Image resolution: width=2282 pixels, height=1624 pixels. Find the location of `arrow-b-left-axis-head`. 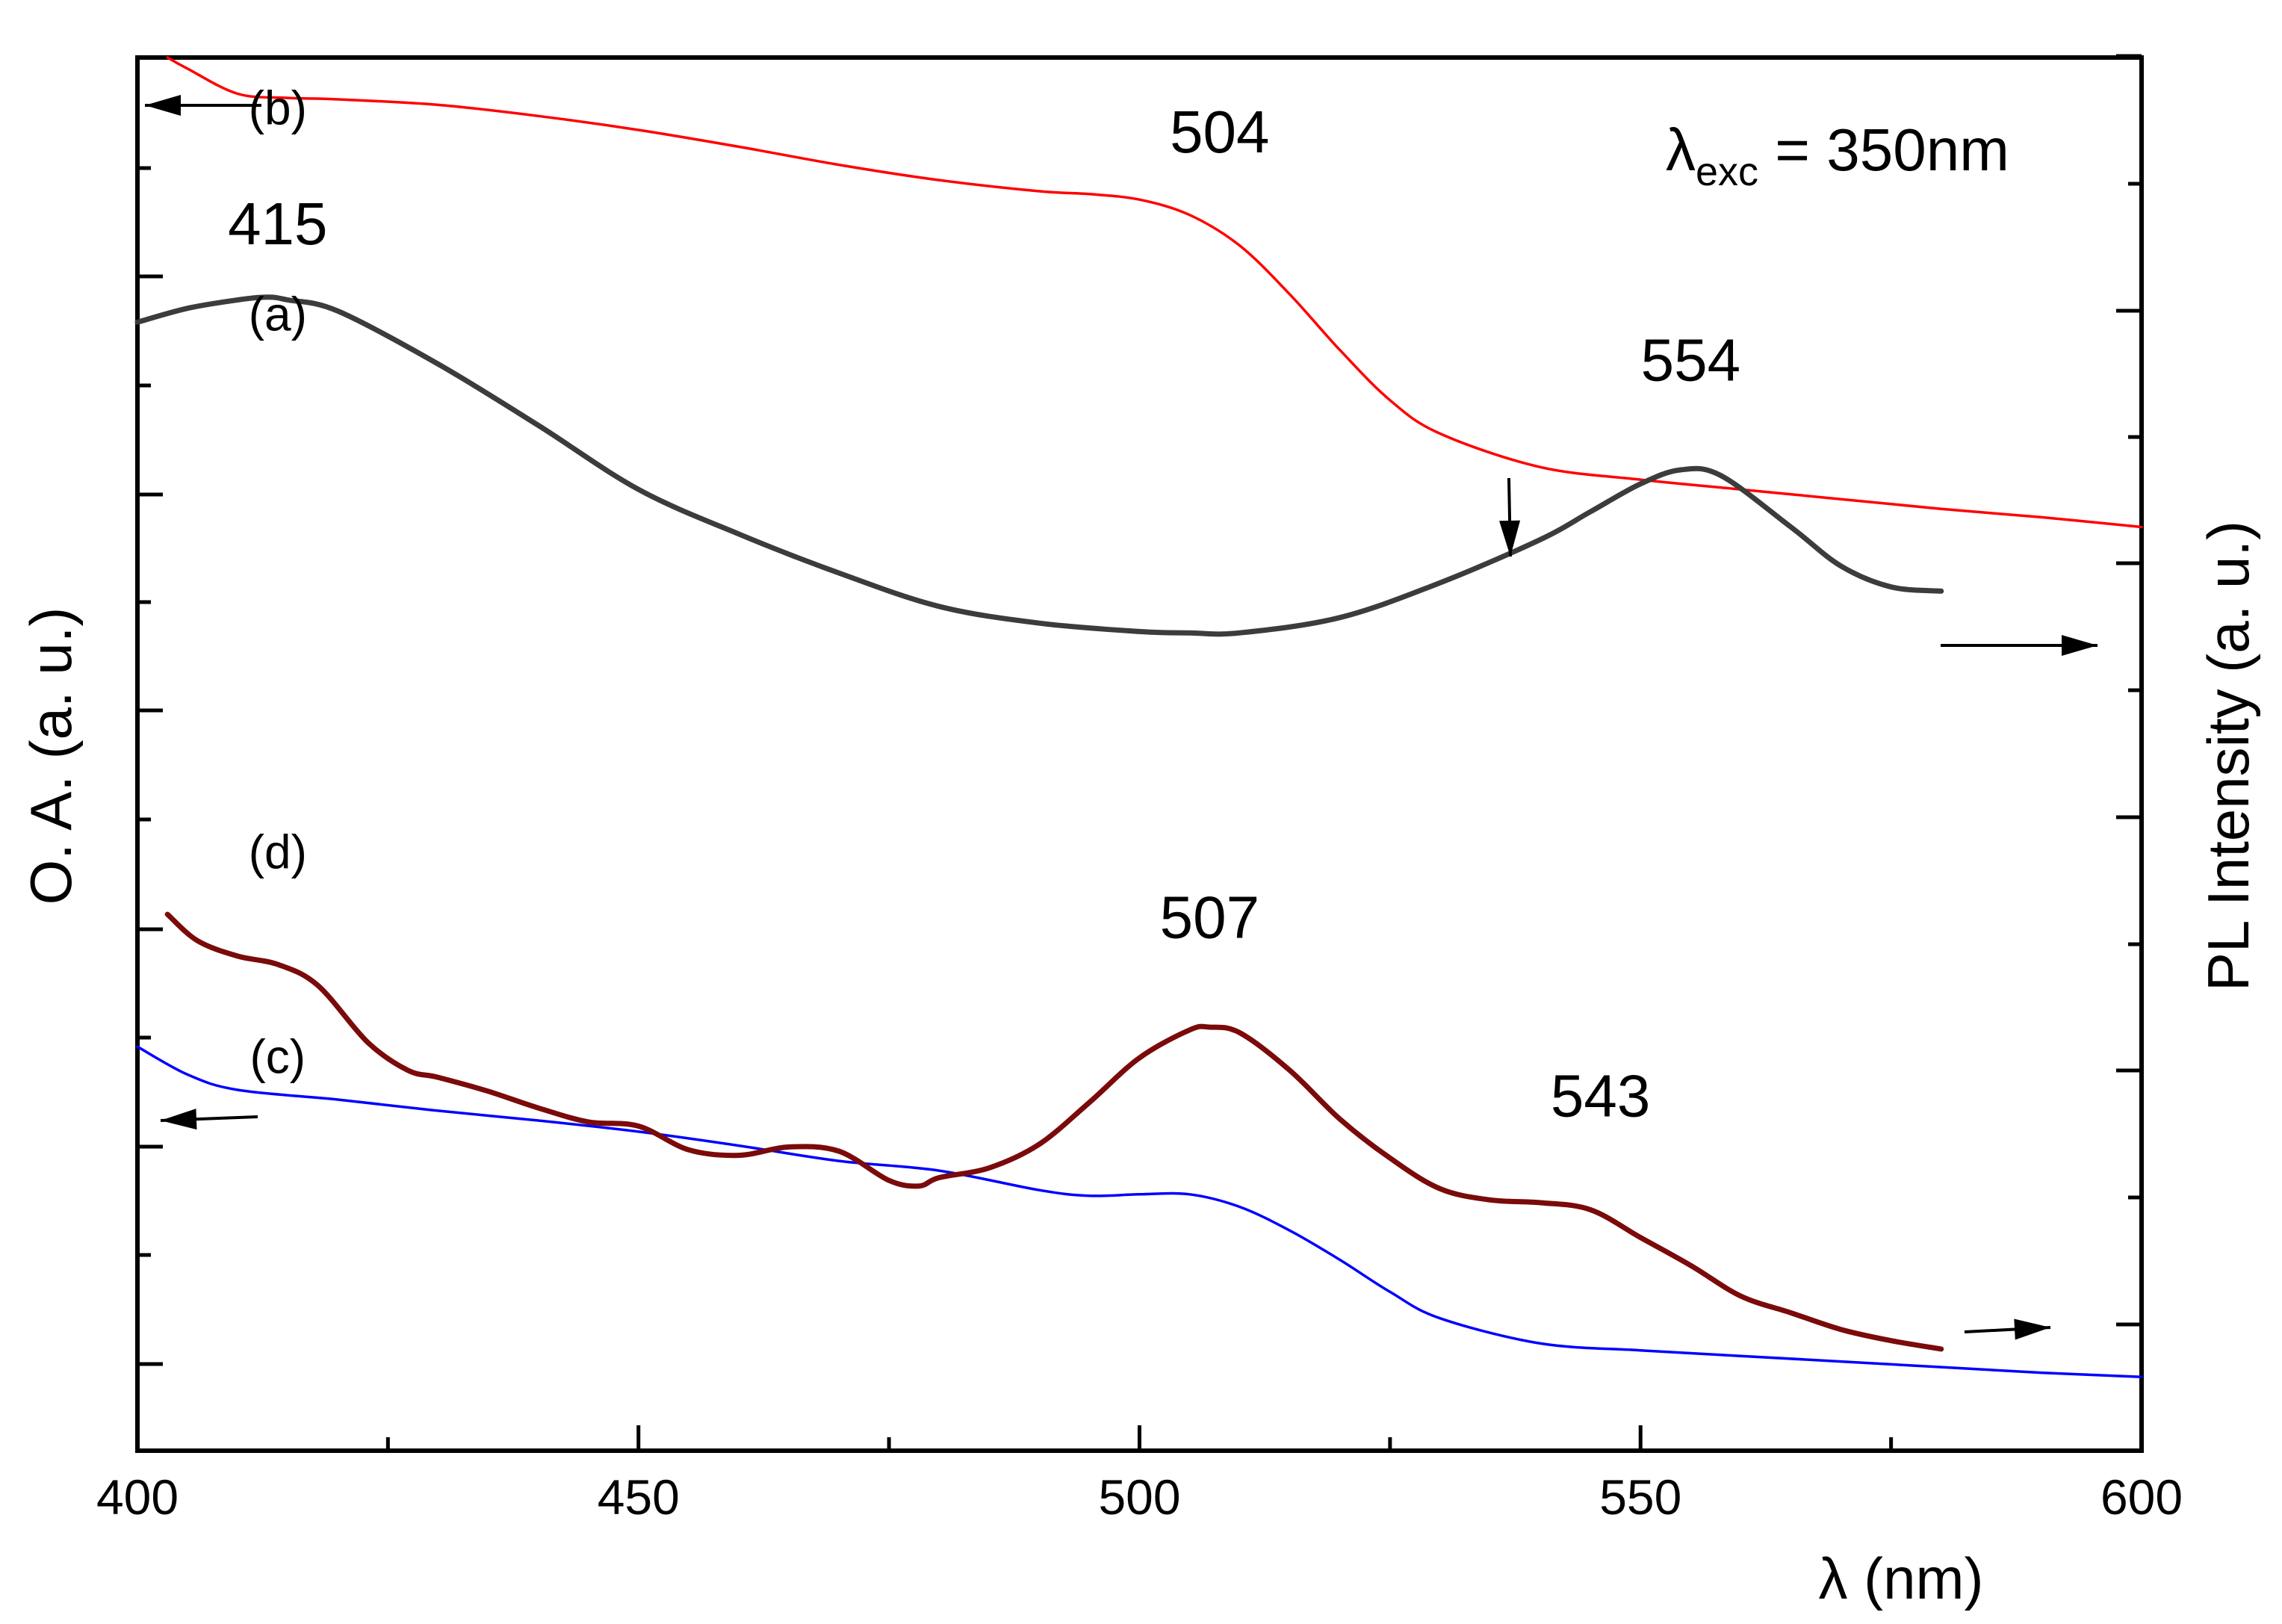

arrow-b-left-axis-head is located at coordinates (163, 105).